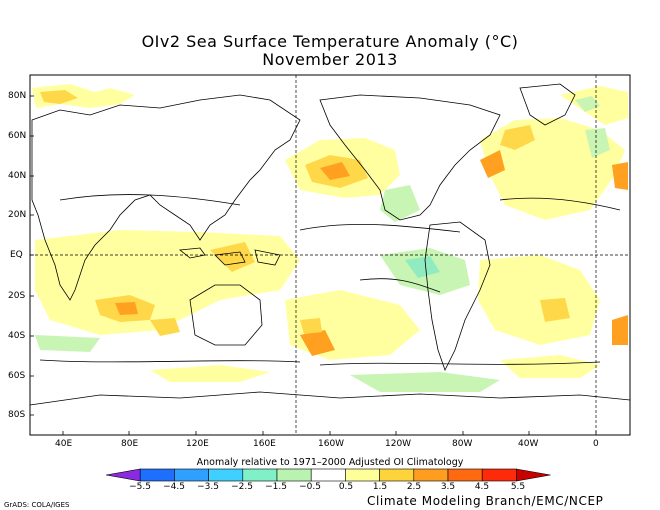  I want to click on colorbar-tick-label: 5.5, so click(518, 487).